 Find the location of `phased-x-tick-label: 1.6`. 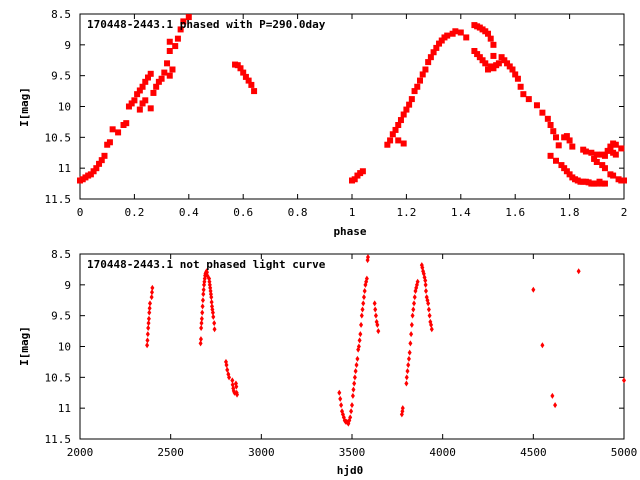

phased-x-tick-label: 1.6 is located at coordinates (515, 212).